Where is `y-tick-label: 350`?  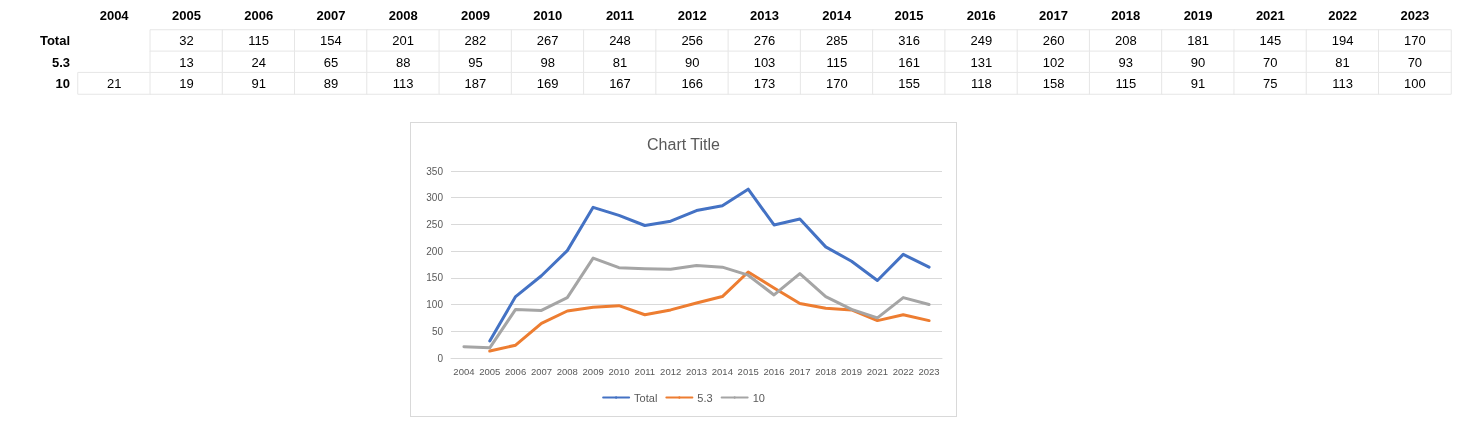
y-tick-label: 350 is located at coordinates (435, 171).